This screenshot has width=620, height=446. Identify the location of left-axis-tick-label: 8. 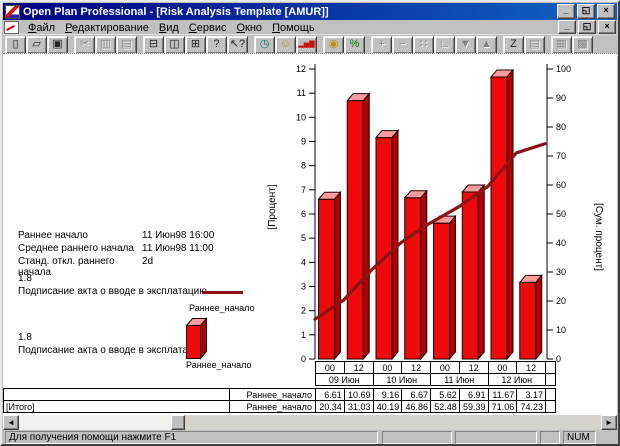
(303, 166).